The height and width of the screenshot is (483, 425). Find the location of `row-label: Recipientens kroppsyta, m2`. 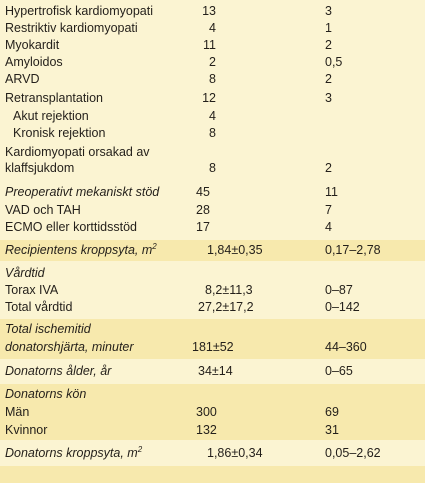

row-label: Recipientens kroppsyta, m2 is located at coordinates (81, 249).